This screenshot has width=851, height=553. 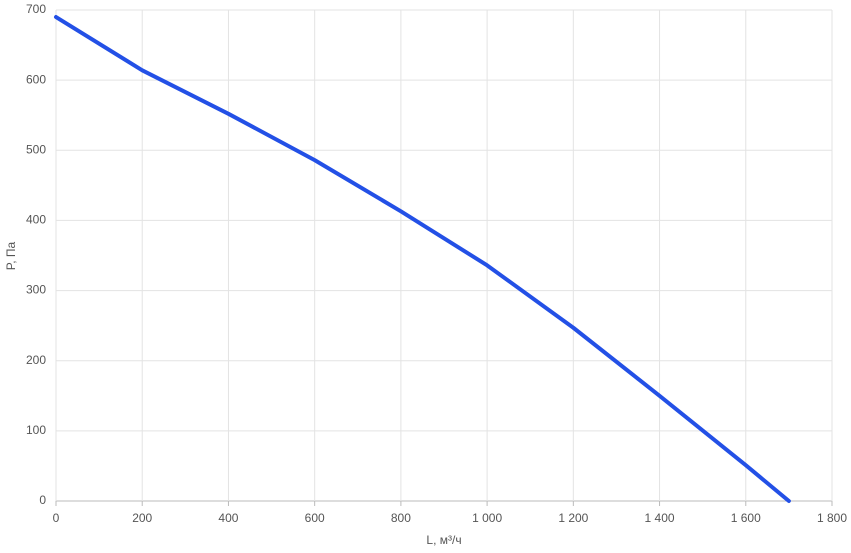 I want to click on x-tick-label: 0, so click(x=56, y=518).